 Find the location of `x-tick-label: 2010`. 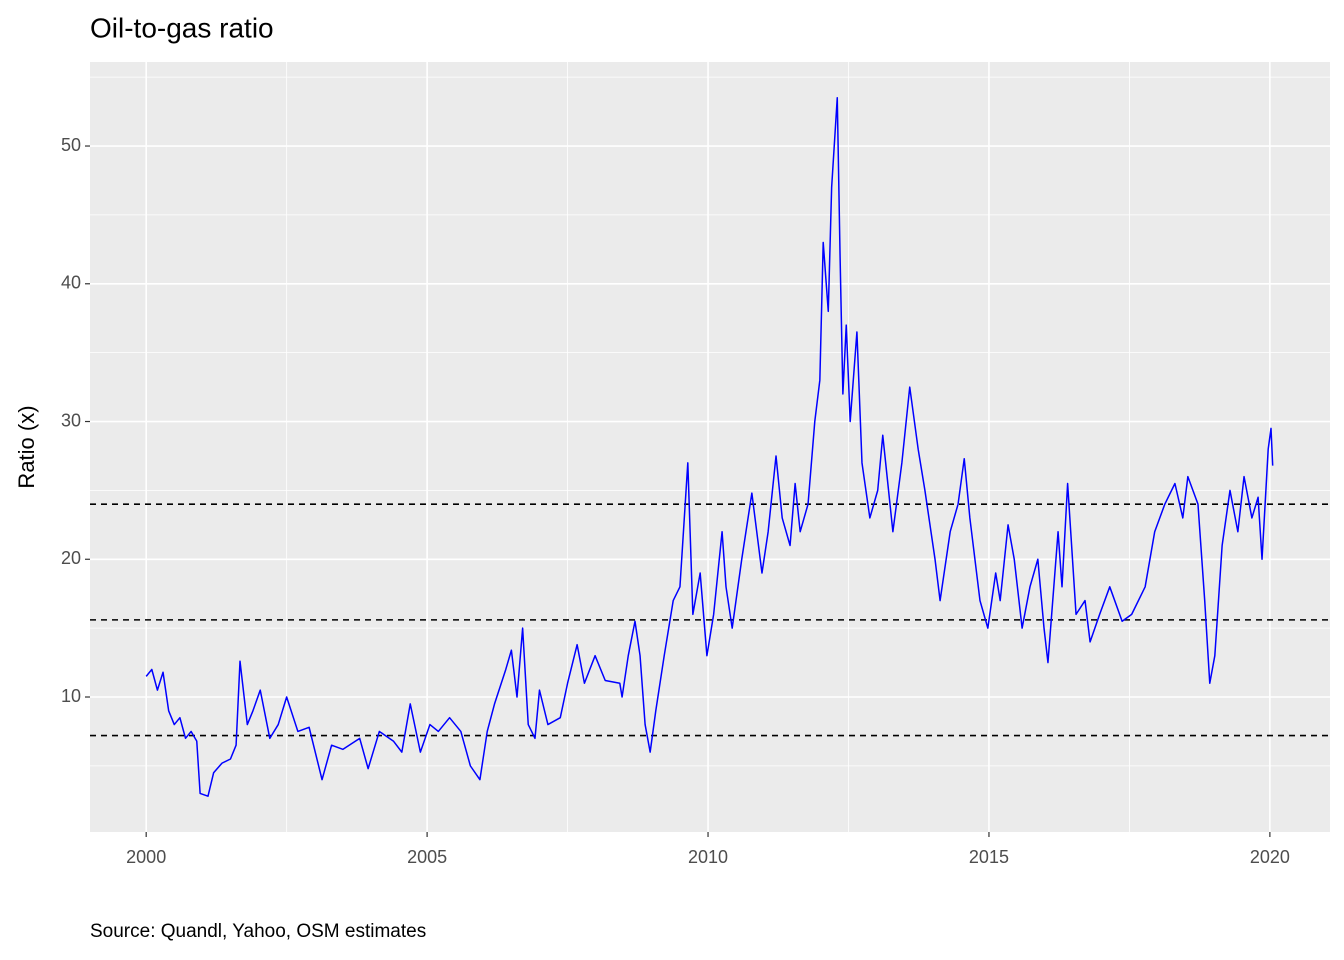

x-tick-label: 2010 is located at coordinates (708, 857).